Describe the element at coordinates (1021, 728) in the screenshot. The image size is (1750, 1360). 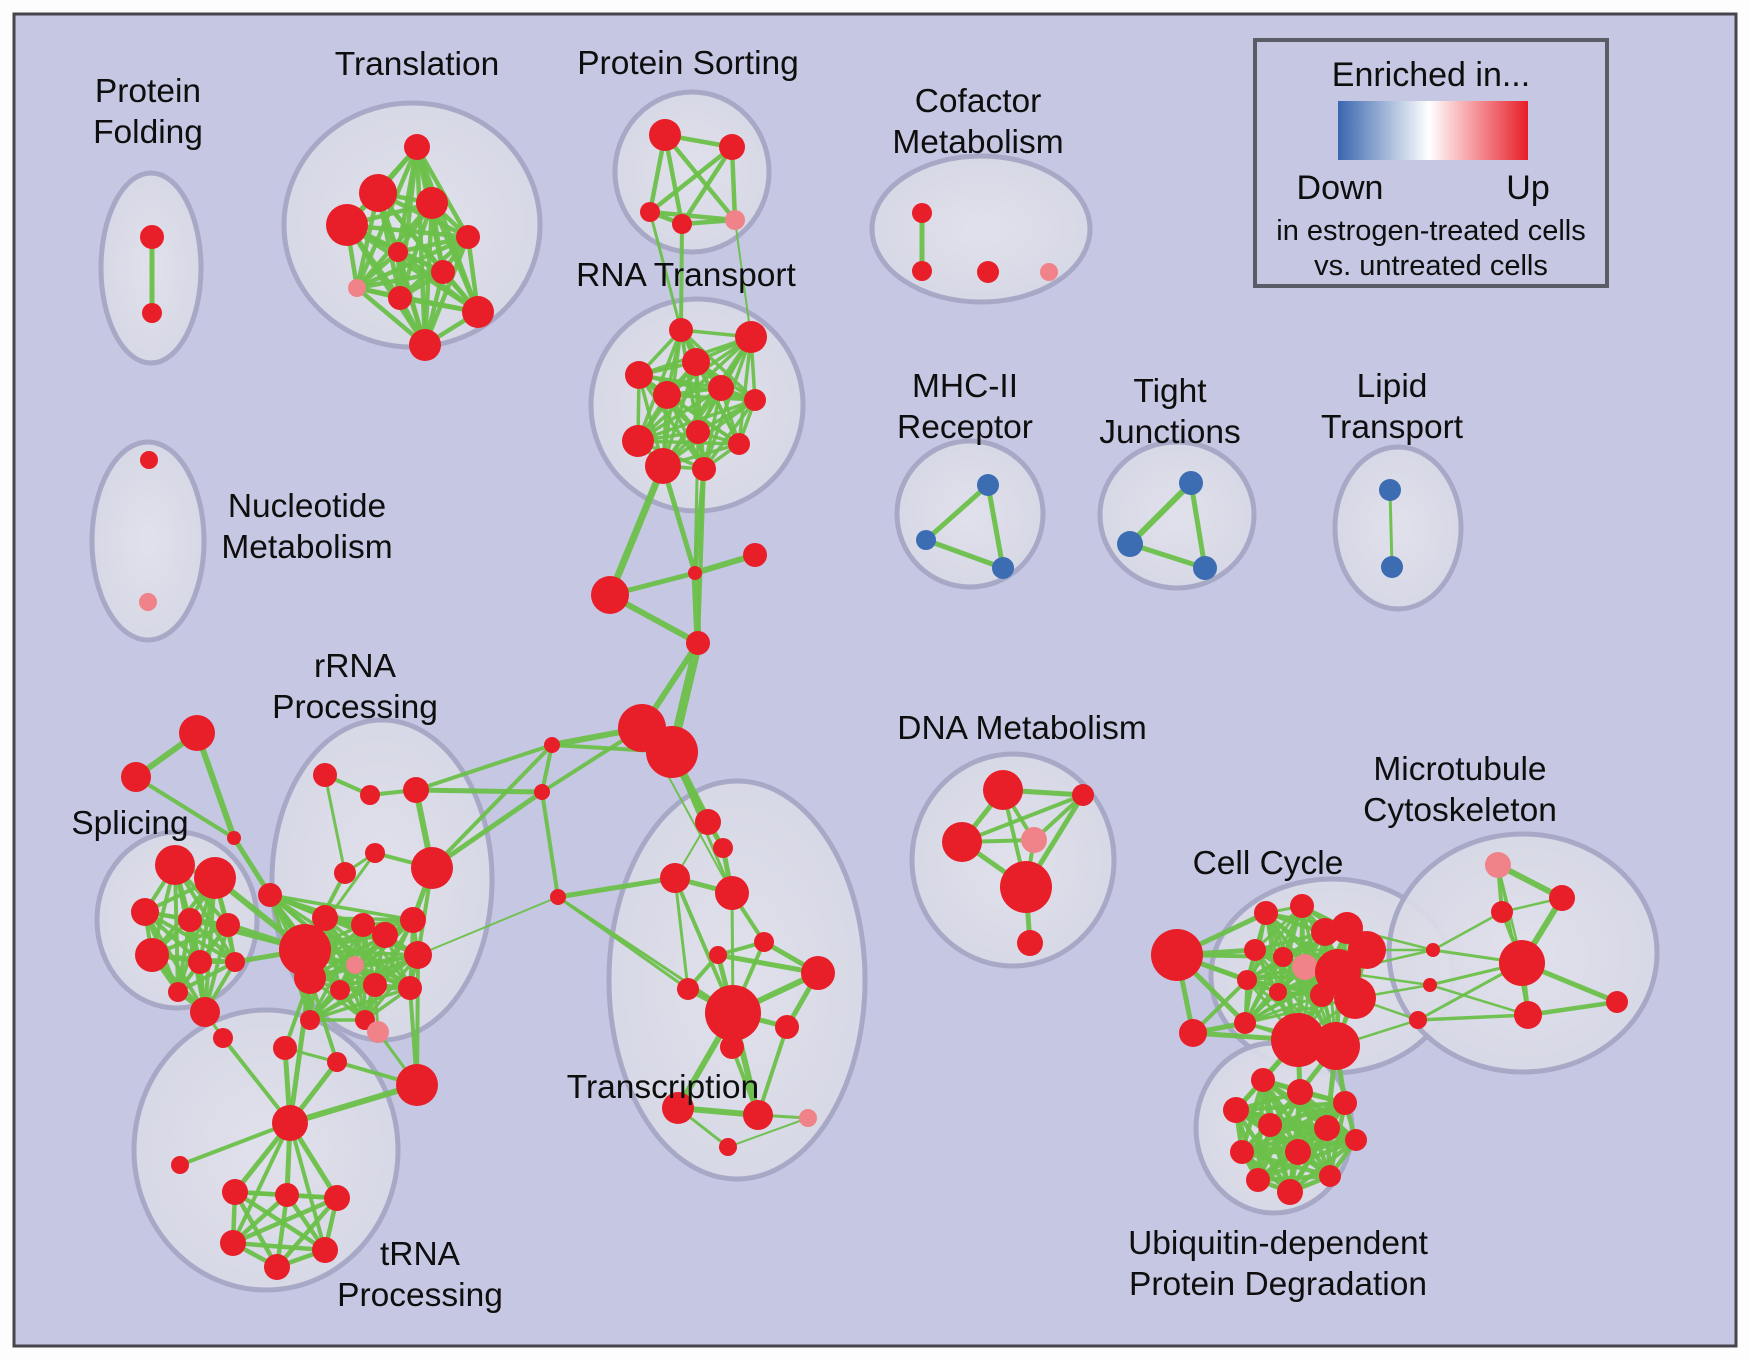
I see `cluster-label-dna-metabolism: DNA Metabolism` at that location.